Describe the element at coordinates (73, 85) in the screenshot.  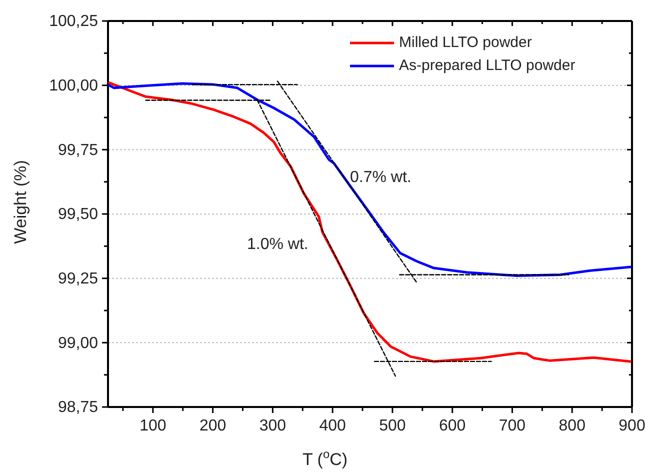
I see `y-tick-label: 100,00` at that location.